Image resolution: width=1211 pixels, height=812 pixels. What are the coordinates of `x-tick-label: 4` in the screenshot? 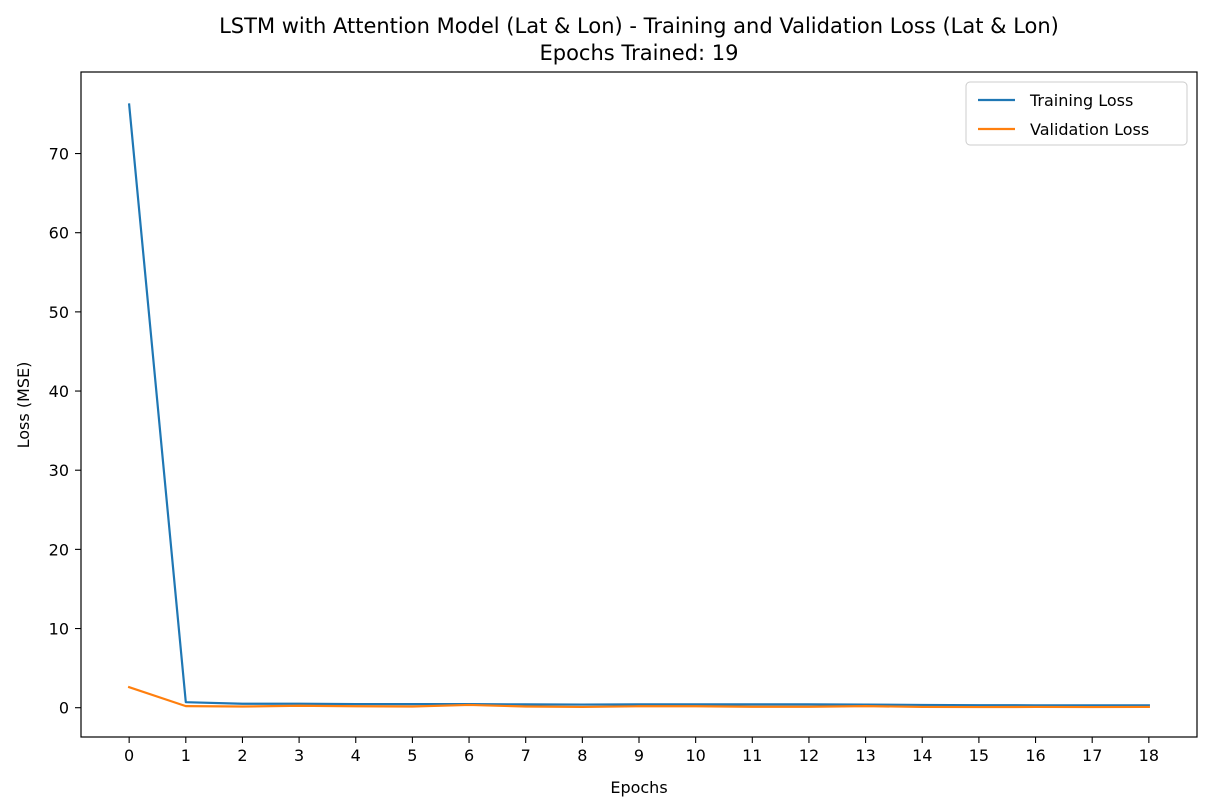 It's located at (356, 755).